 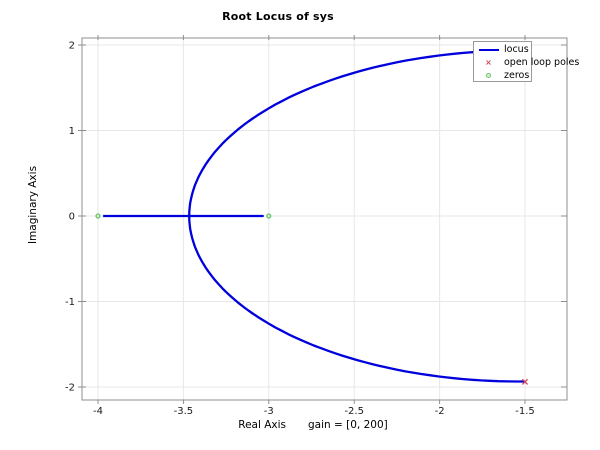 What do you see at coordinates (525, 411) in the screenshot?
I see `x-tick-label: -1.5` at bounding box center [525, 411].